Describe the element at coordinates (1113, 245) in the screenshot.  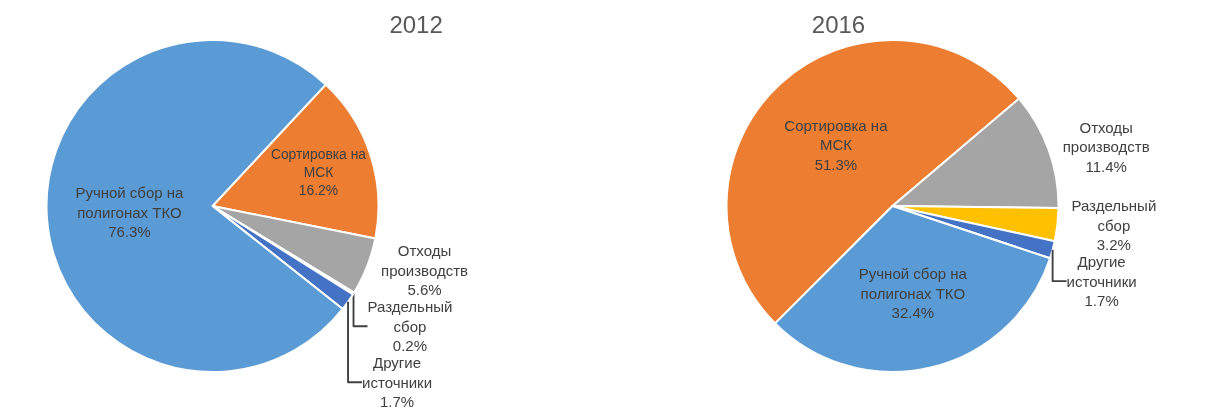
I see `data-label: 3.2%` at that location.